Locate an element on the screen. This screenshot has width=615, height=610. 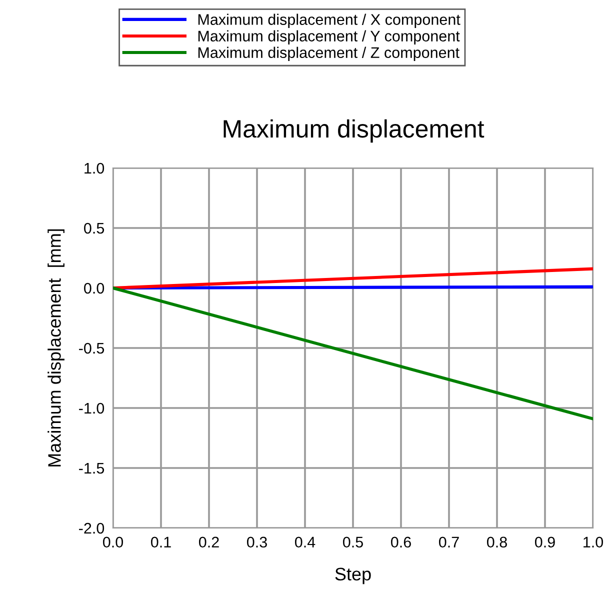
y-tick-label: -1.5 is located at coordinates (91, 468).